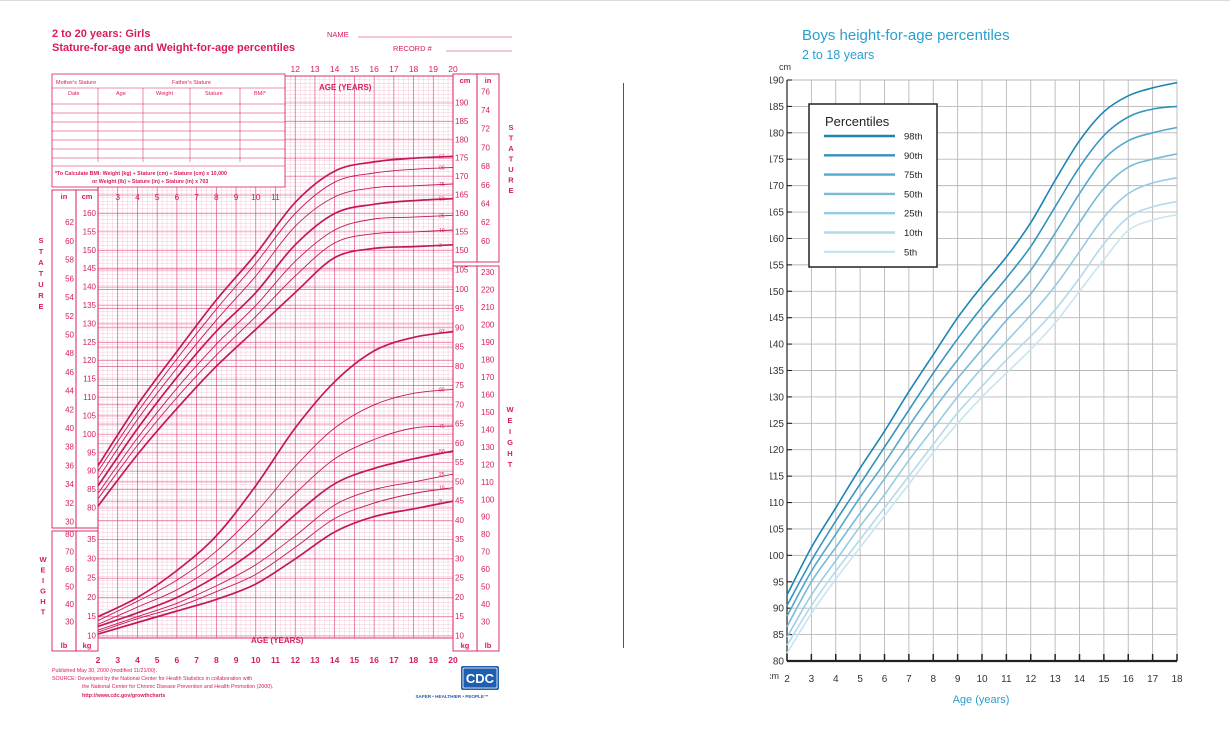 Image resolution: width=1230 pixels, height=729 pixels. What do you see at coordinates (462, 195) in the screenshot?
I see `stature-cm-right-165: 165` at bounding box center [462, 195].